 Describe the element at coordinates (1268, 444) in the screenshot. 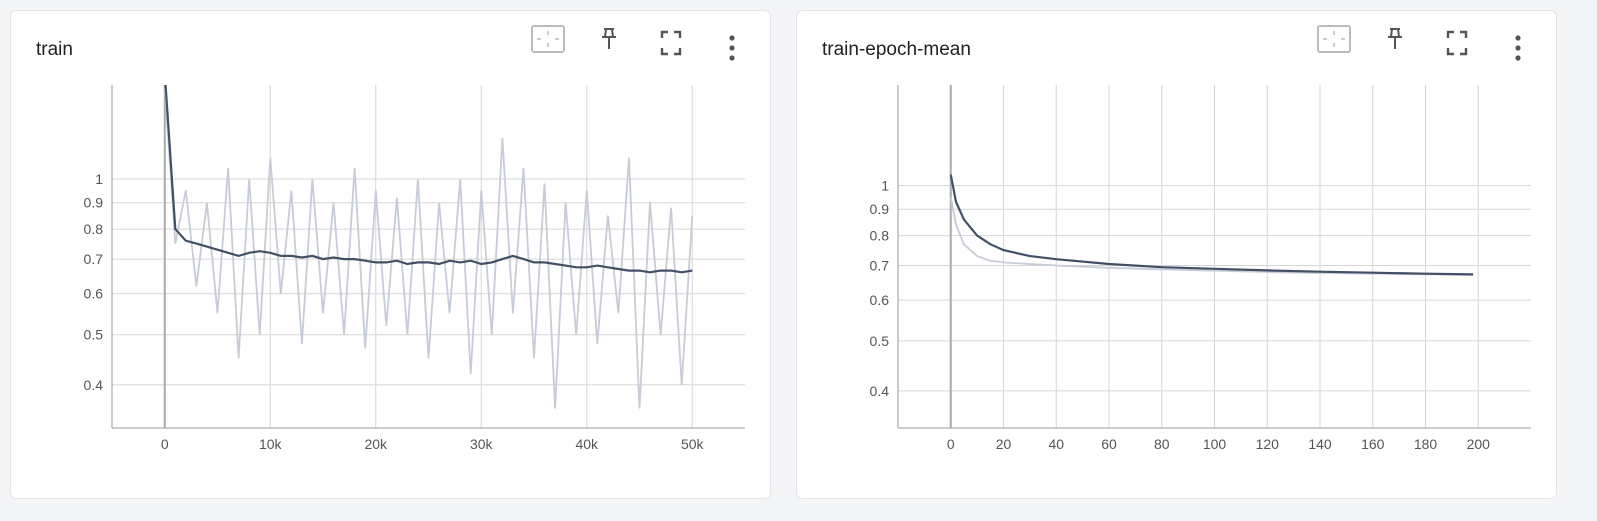

I see `x-tick-label: 120` at that location.